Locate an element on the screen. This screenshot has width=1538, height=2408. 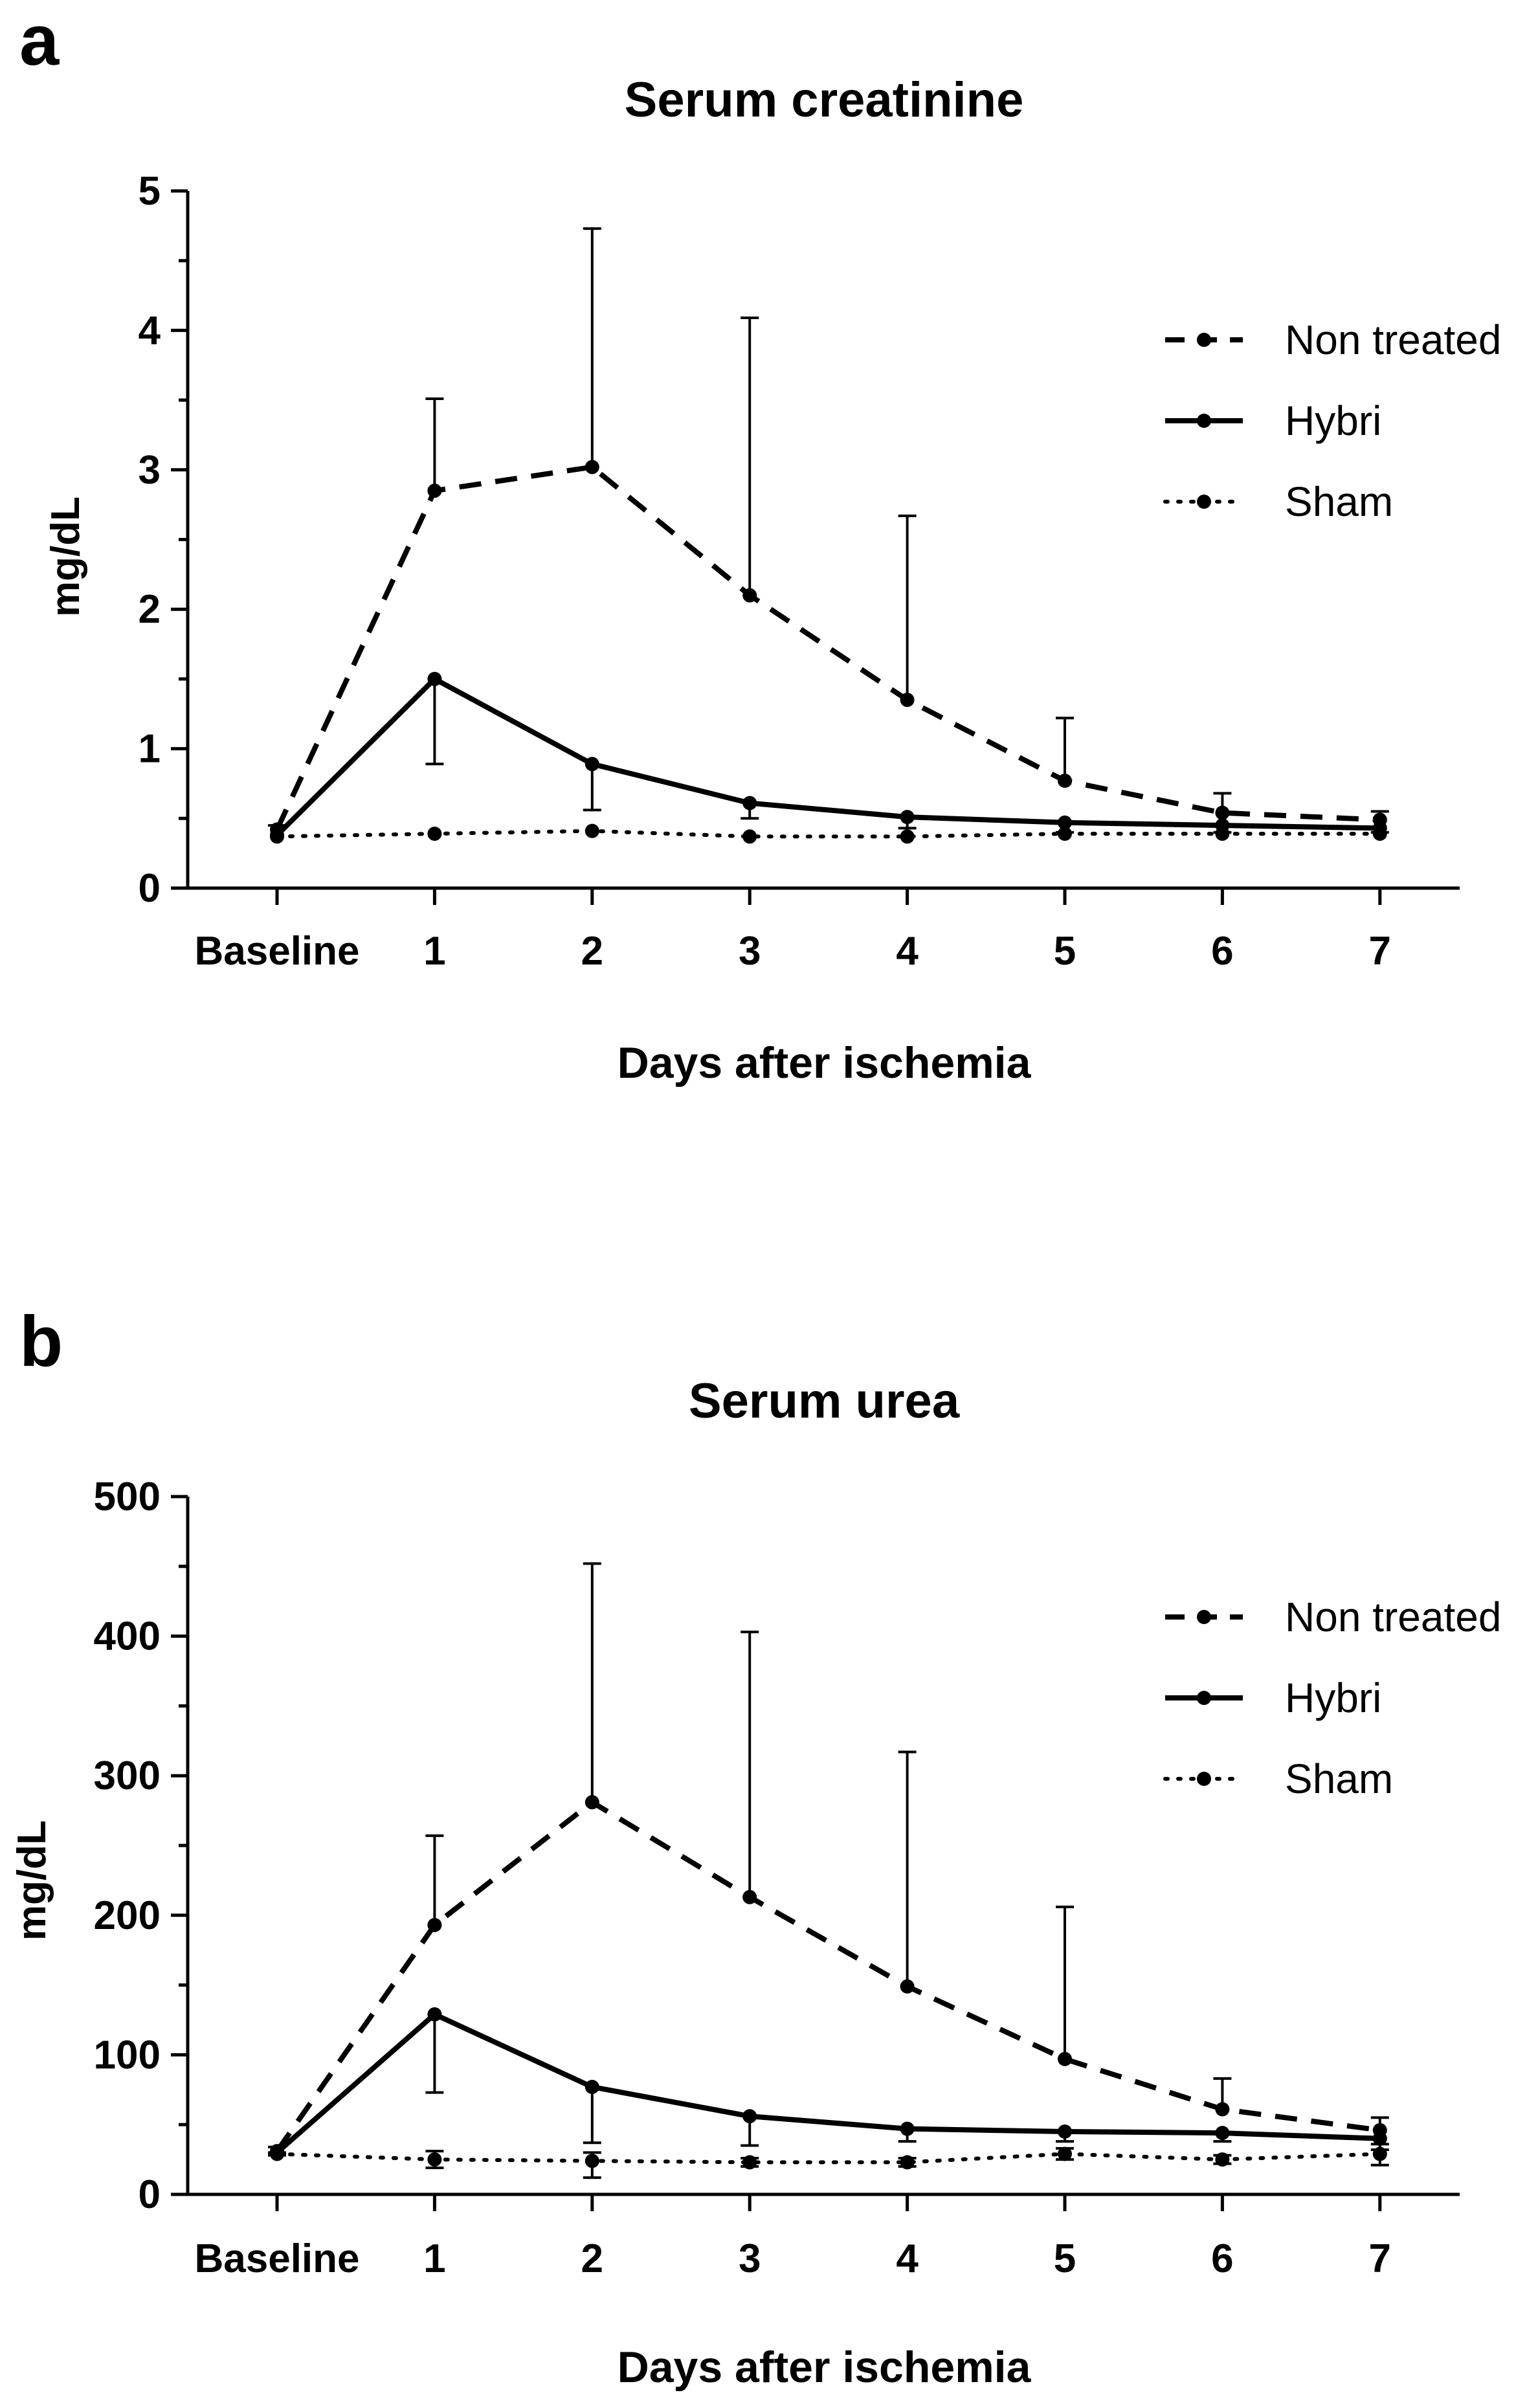
a-y-tick-label: 5 is located at coordinates (150, 191).